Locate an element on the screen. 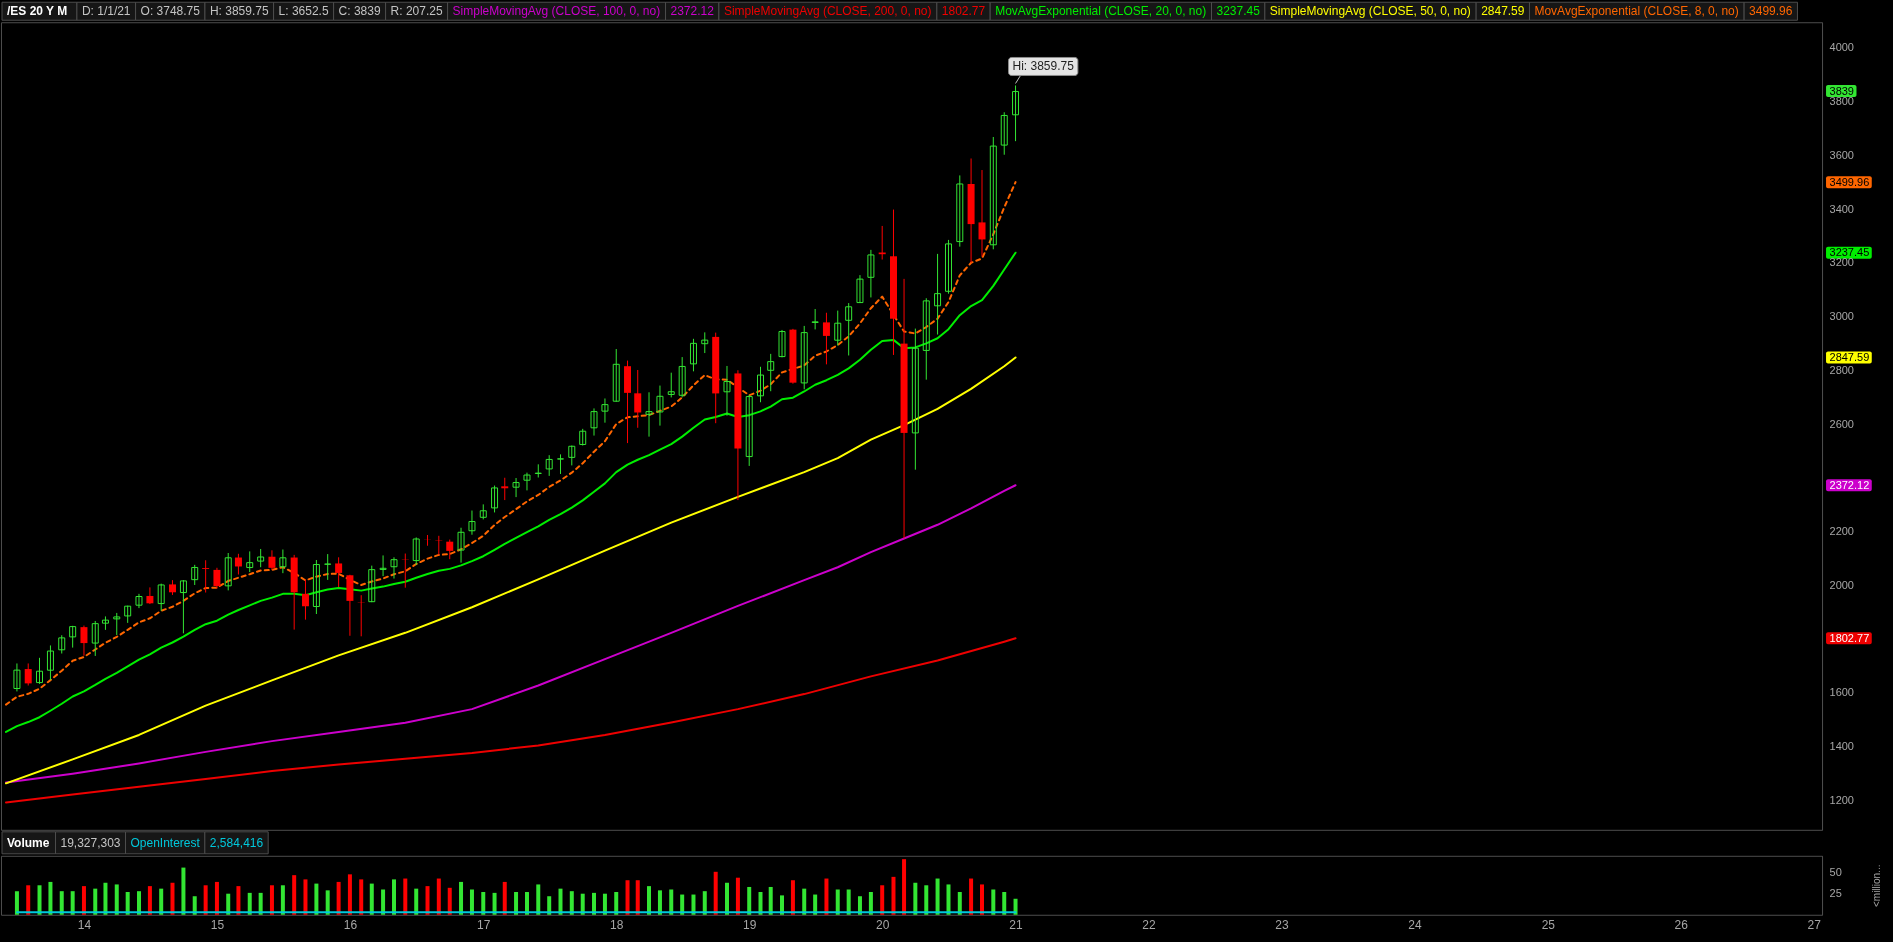  line-series is located at coordinates (511, 720).